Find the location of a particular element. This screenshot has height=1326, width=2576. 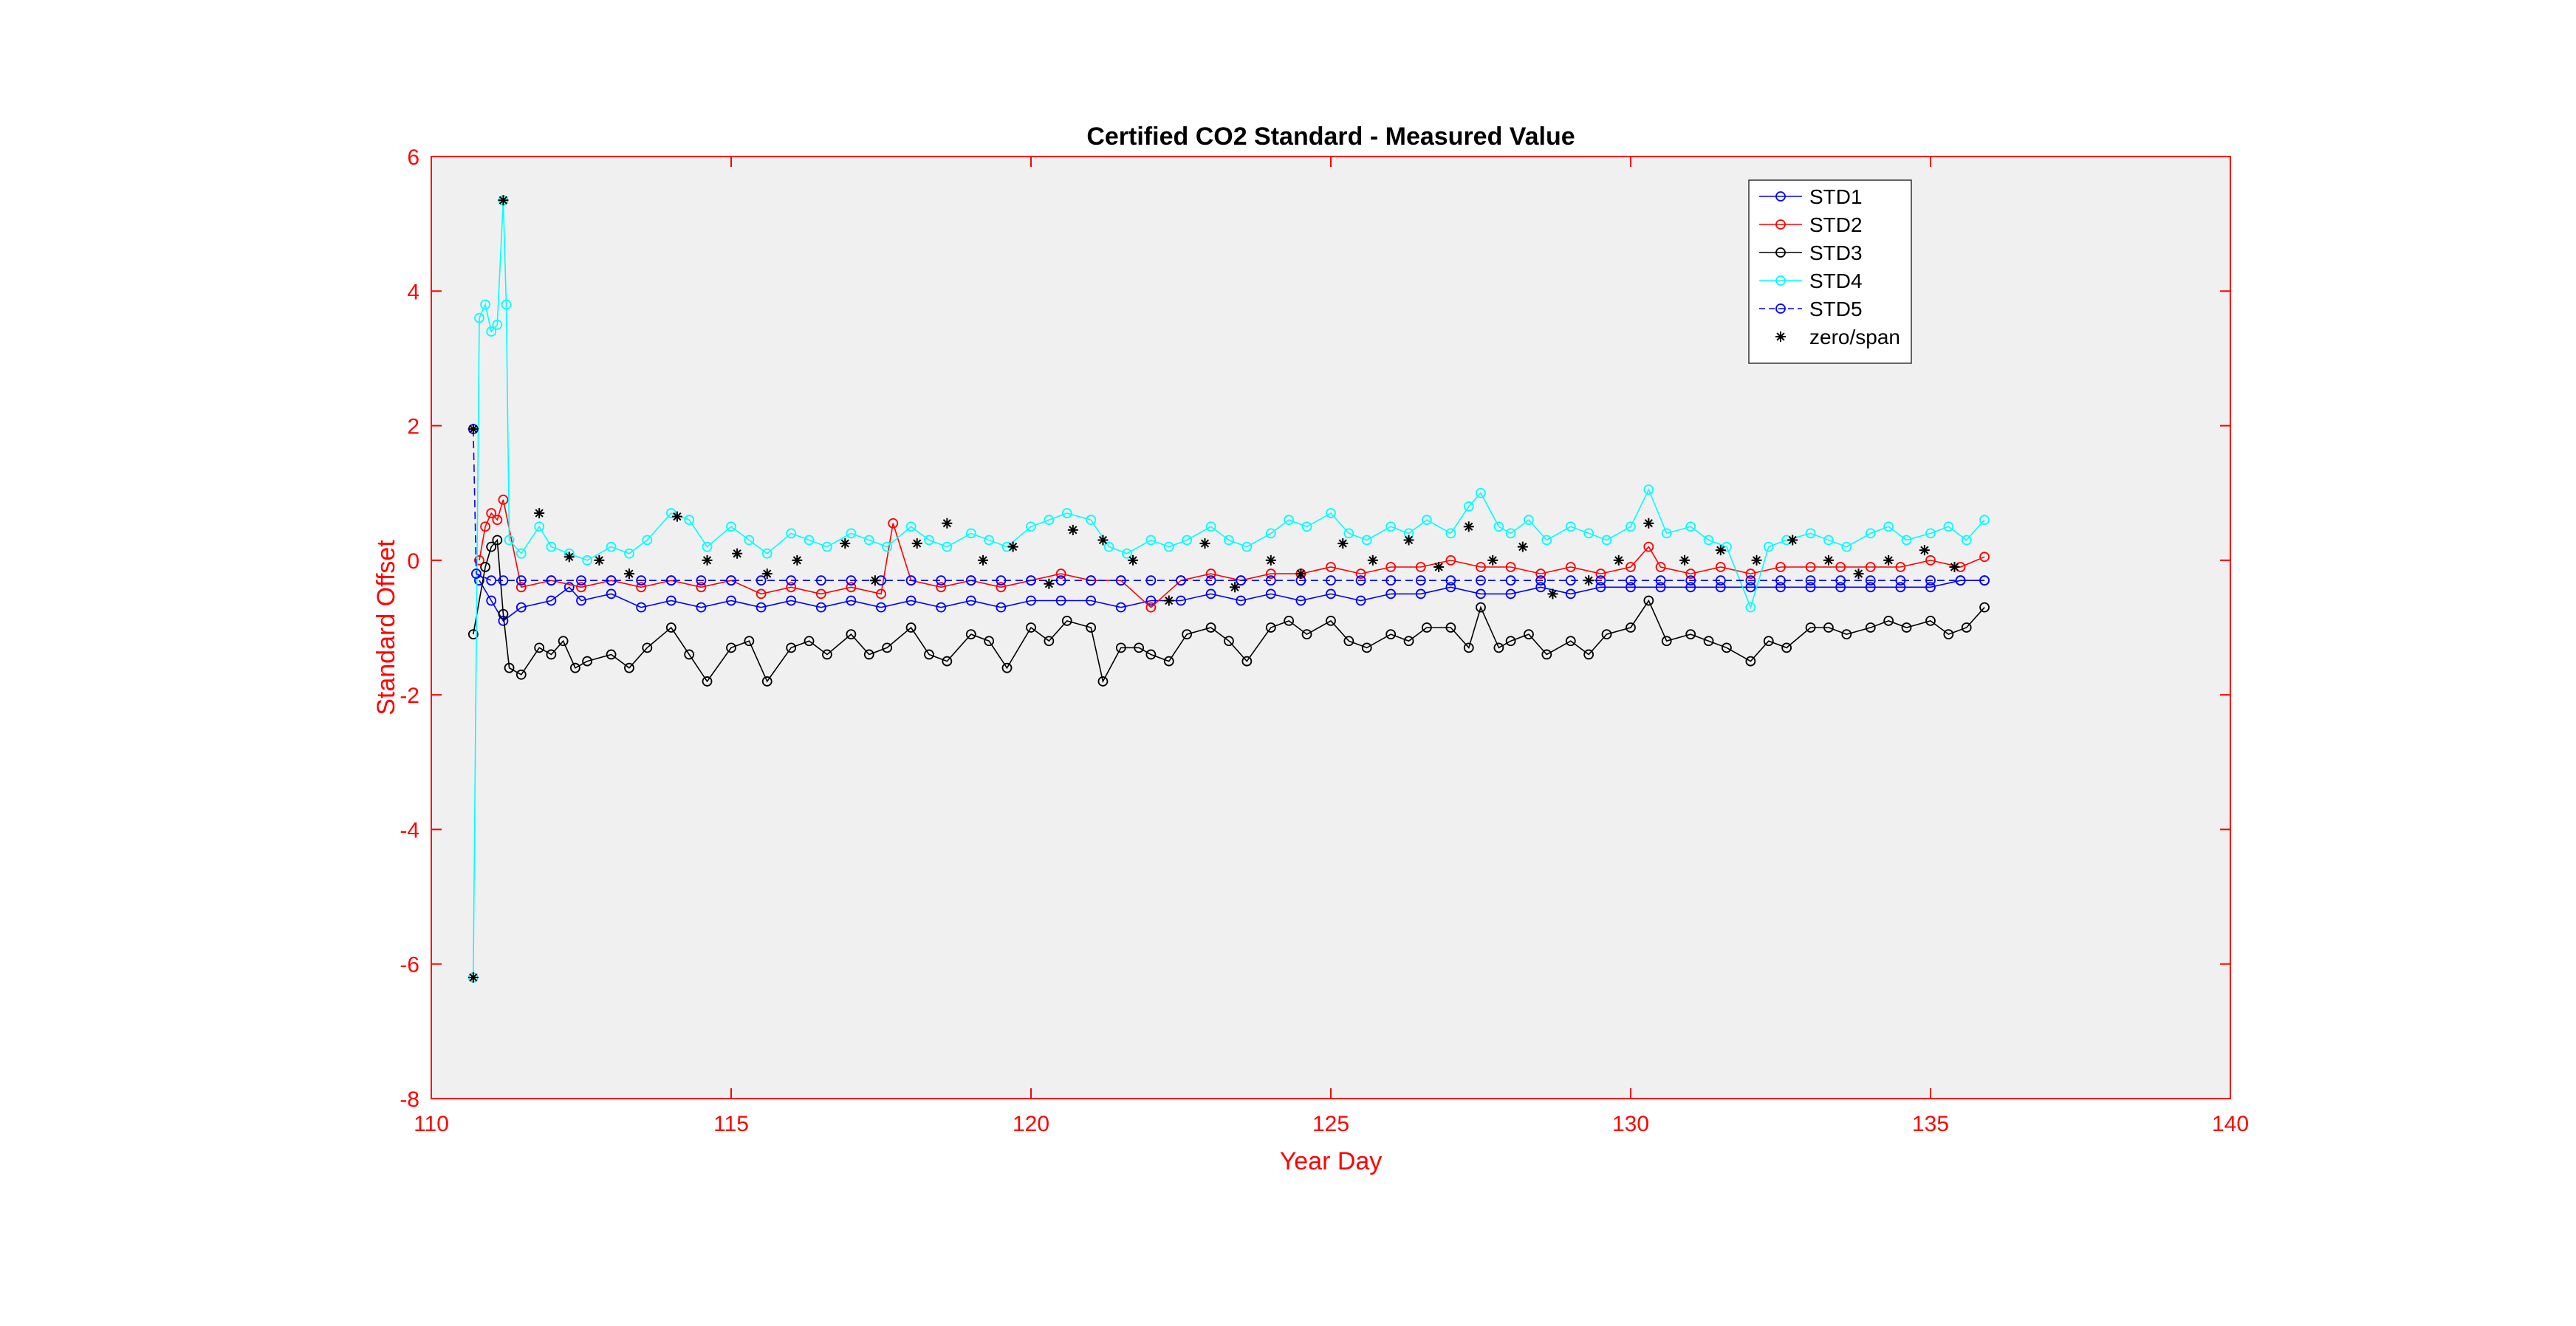

series-std2 is located at coordinates (1232, 553).